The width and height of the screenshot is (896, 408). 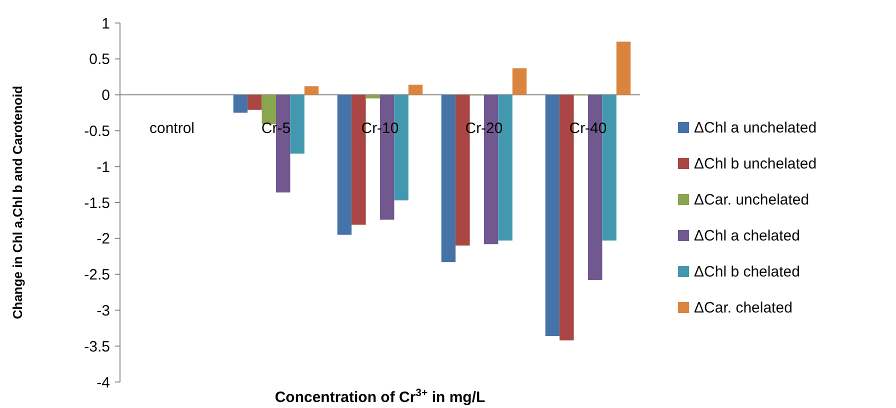 I want to click on legend-label: ΔChl a unchelated, so click(x=755, y=127).